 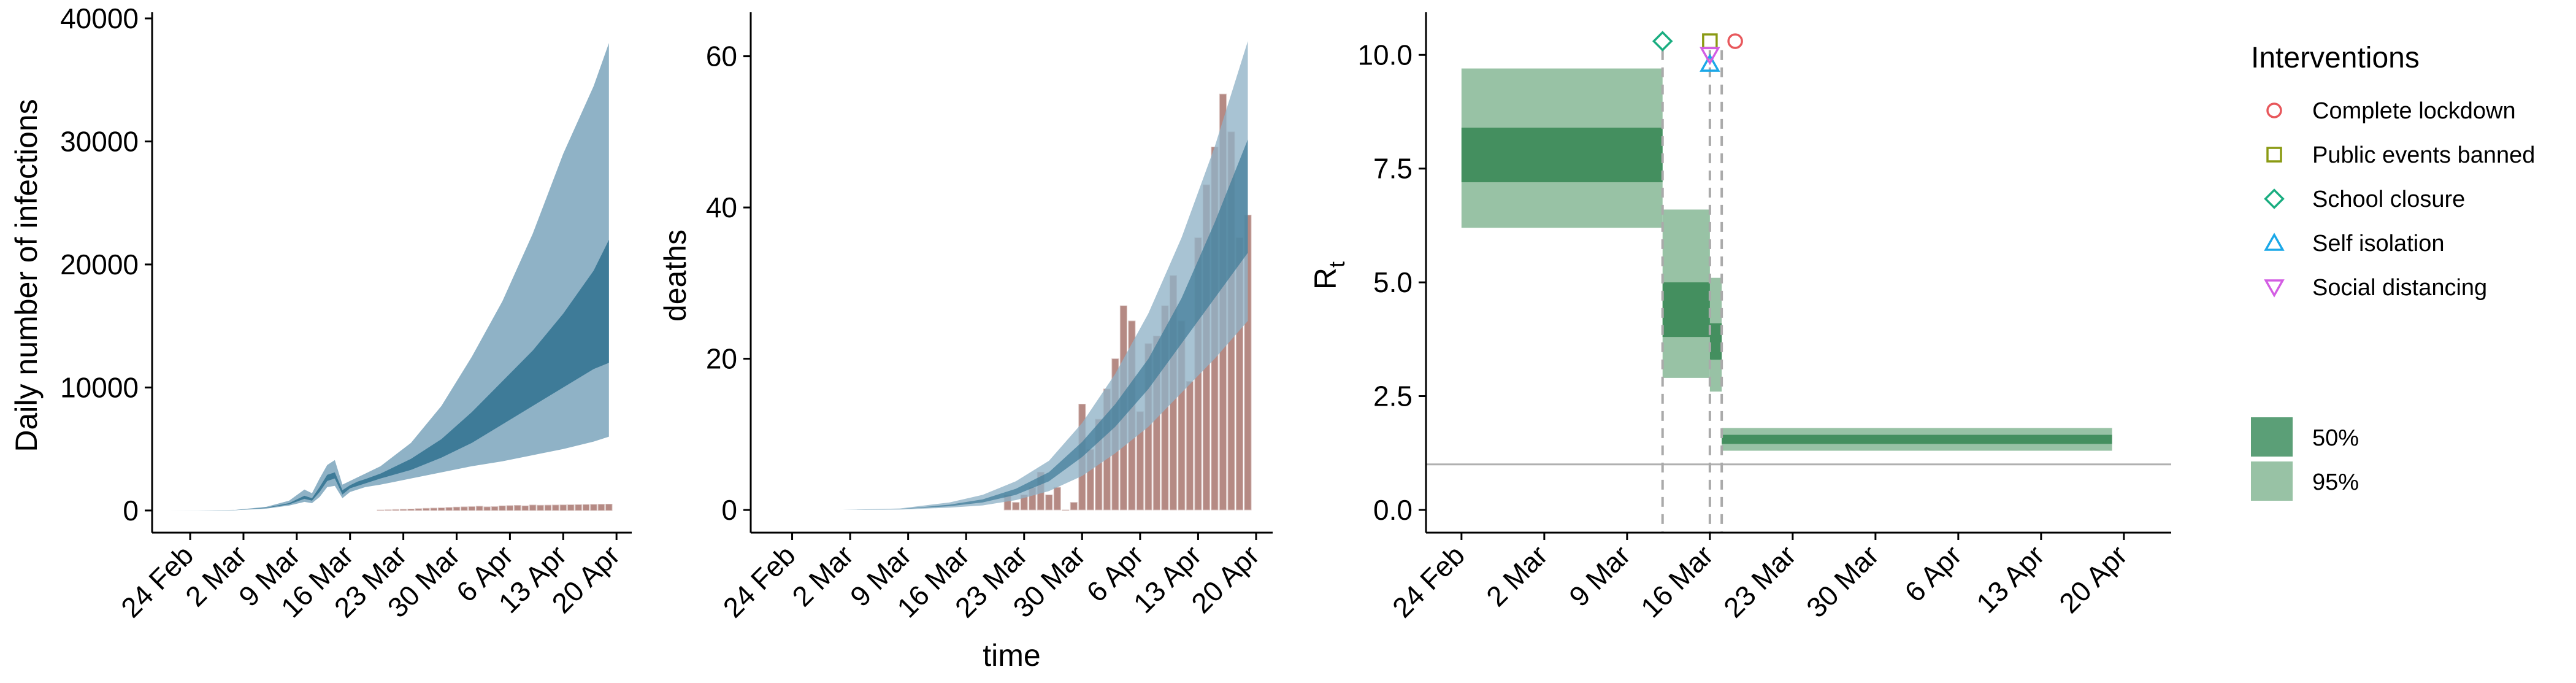 I want to click on legend-band-label: 50%, so click(x=2335, y=438).